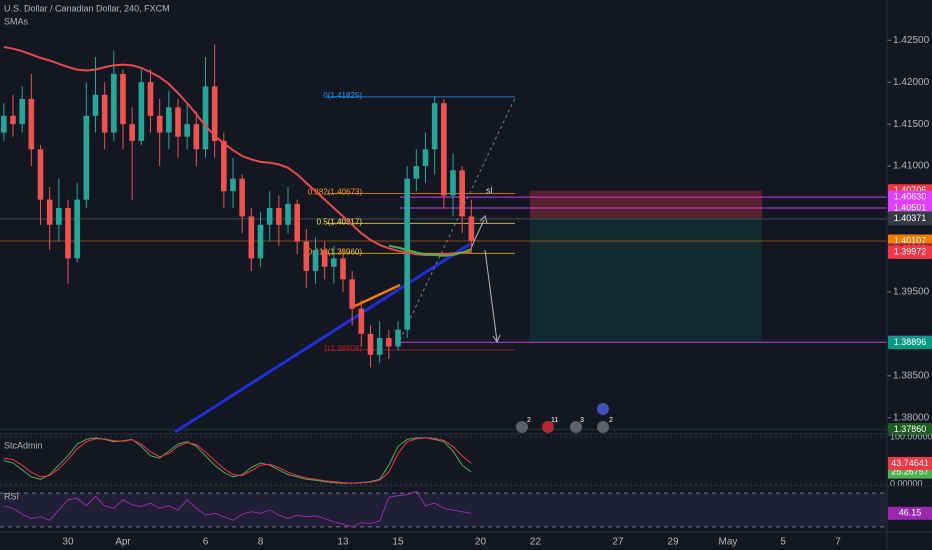  I want to click on indicator-line, so click(237, 460).